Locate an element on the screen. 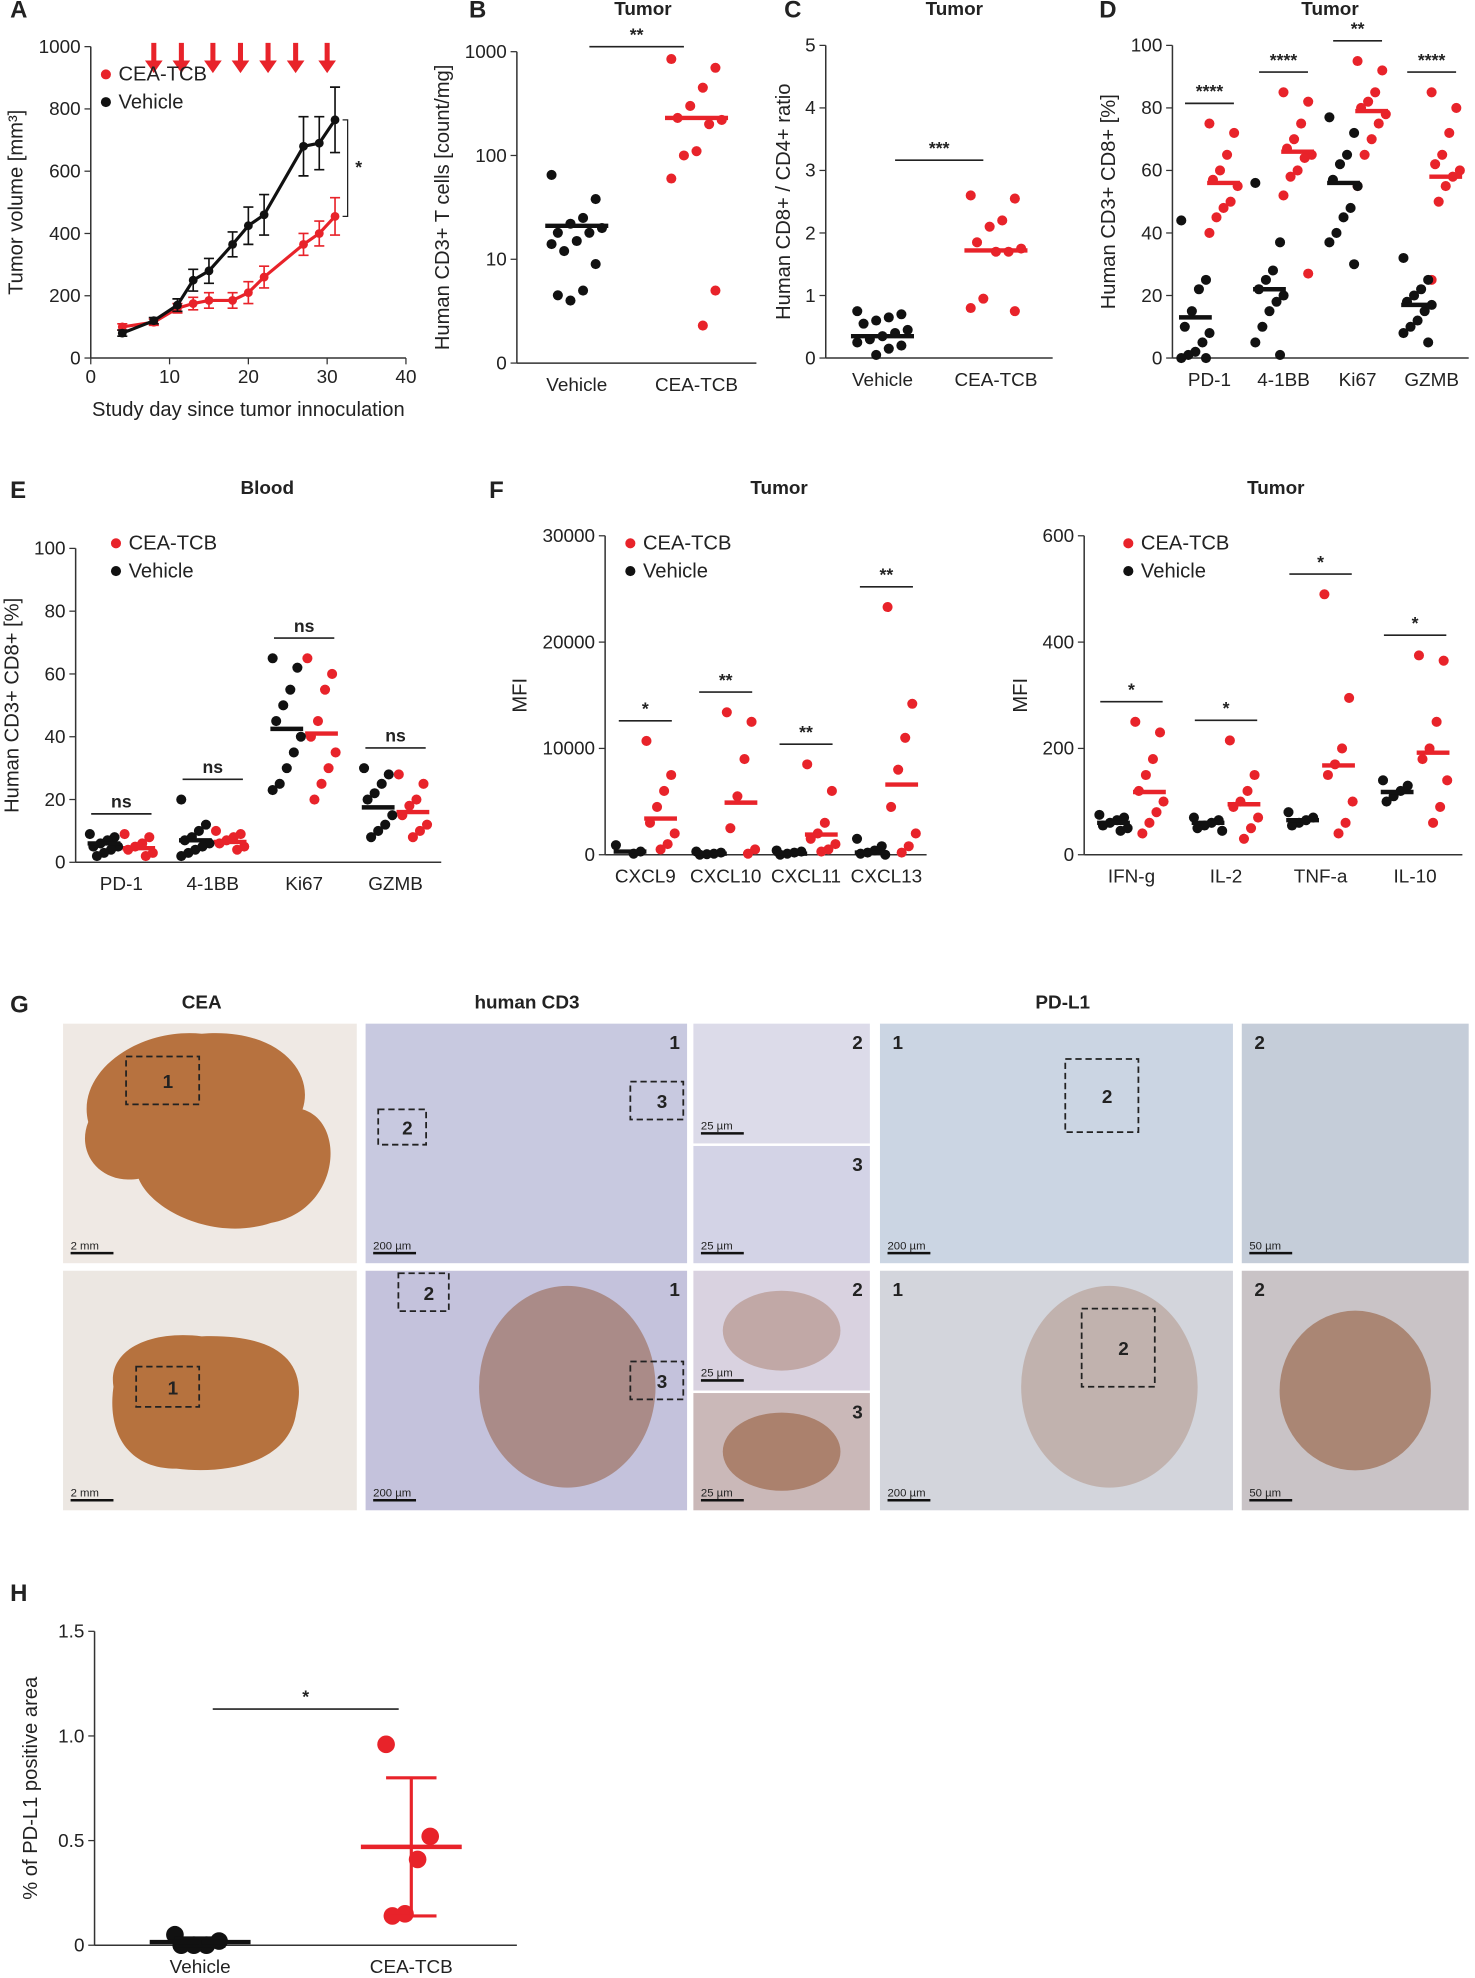  significance-label: *** is located at coordinates (939, 148).